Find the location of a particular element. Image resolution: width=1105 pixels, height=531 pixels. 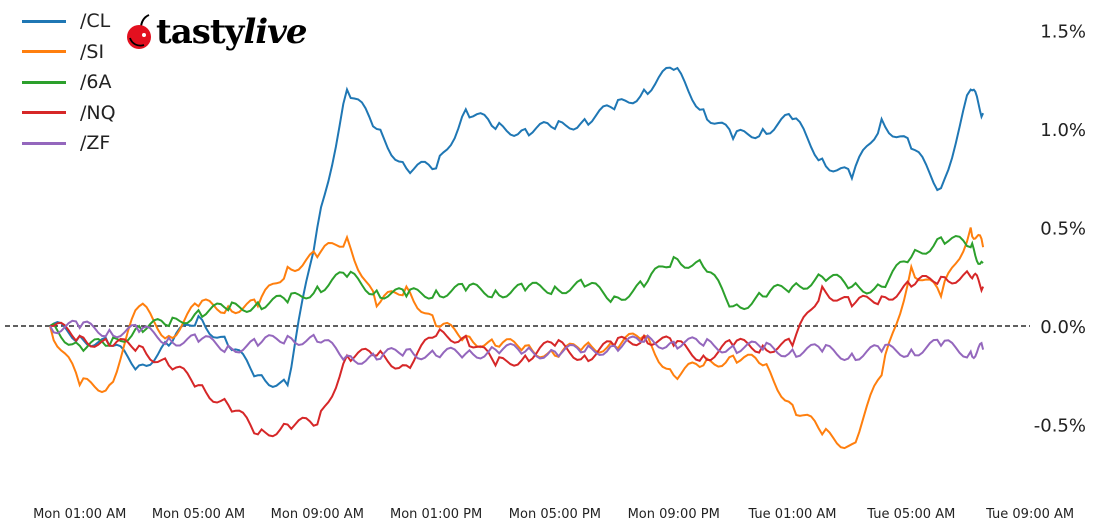

tastylive-logo: tastylive is located at coordinates (216, 32).